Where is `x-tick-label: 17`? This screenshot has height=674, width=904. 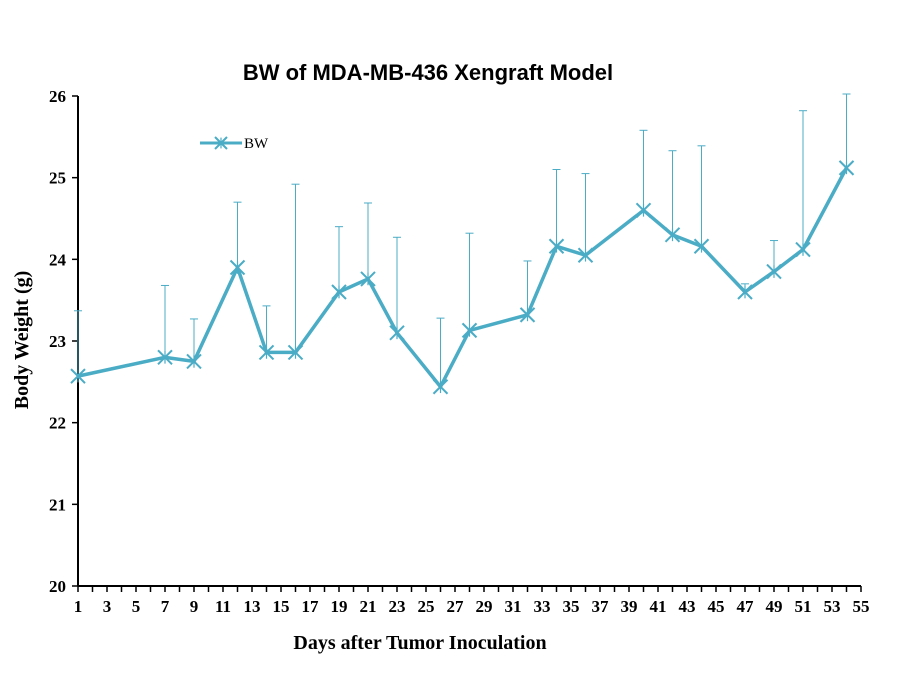
x-tick-label: 17 is located at coordinates (311, 606).